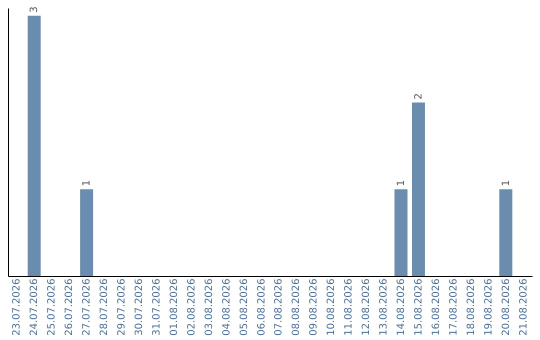  I want to click on x-tick-label: 01.08.2026, so click(174, 307).